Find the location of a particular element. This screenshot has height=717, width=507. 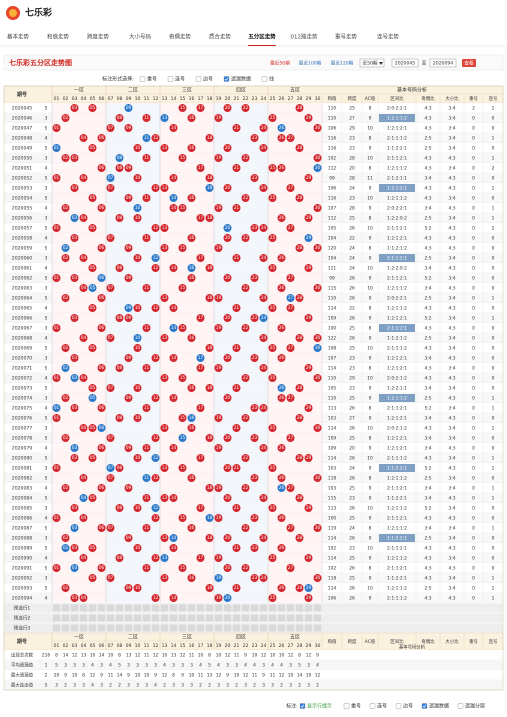

recent-link: 最近120期 is located at coordinates (342, 63).